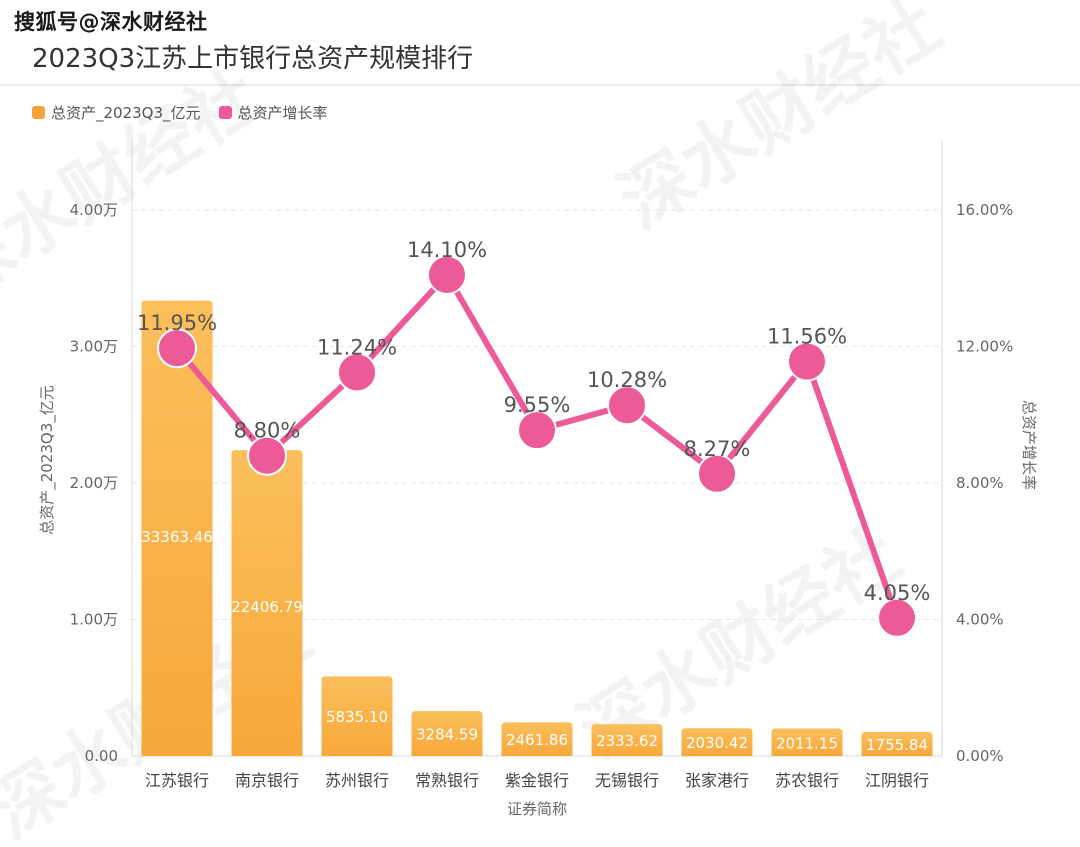 The image size is (1080, 847). Describe the element at coordinates (94, 210) in the screenshot. I see `y-tick-label-left: 4.00万` at that location.